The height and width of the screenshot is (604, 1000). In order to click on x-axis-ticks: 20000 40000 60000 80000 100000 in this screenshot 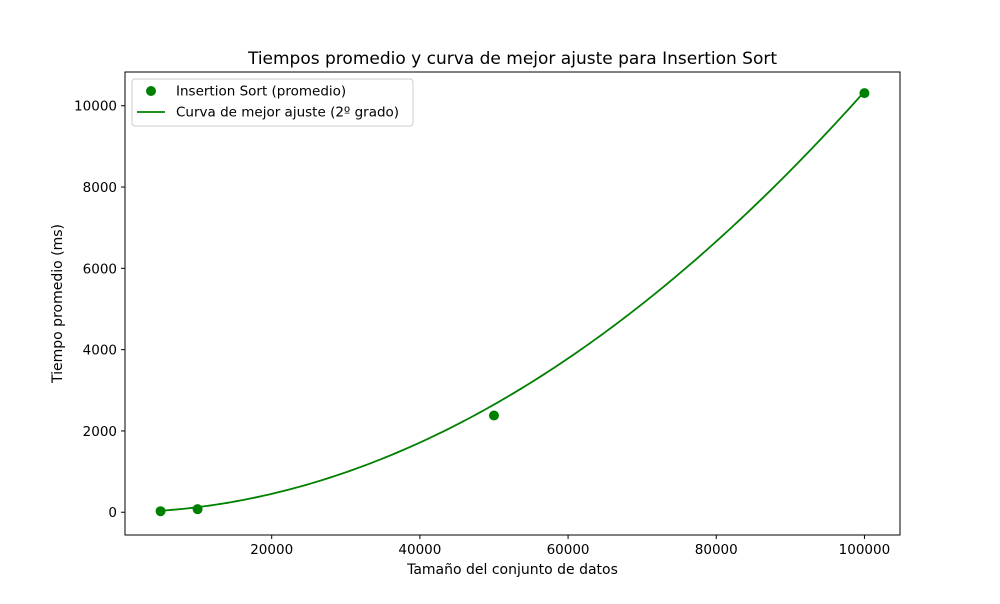, I will do `click(570, 546)`.